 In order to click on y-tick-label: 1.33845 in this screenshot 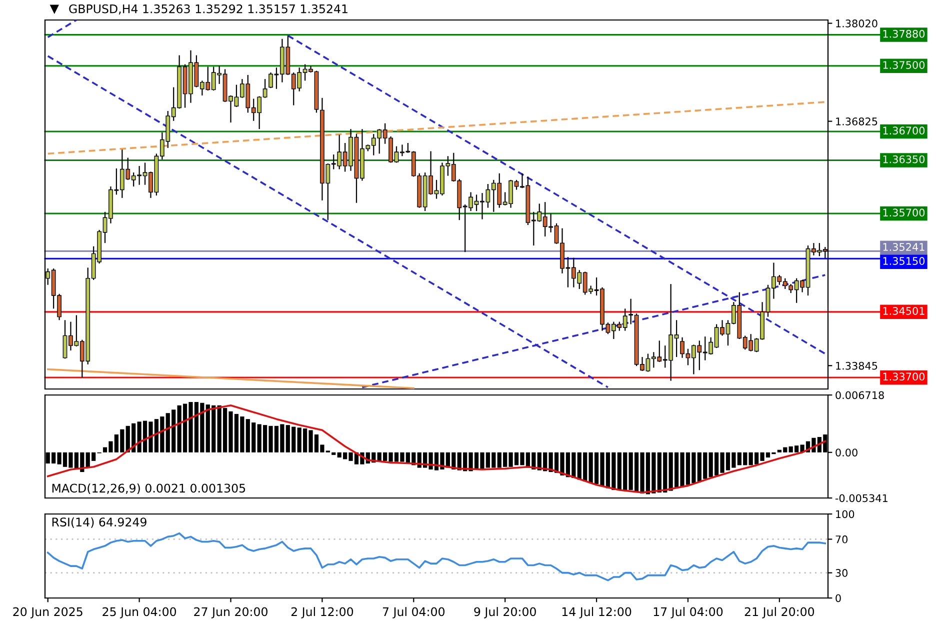, I will do `click(857, 366)`.